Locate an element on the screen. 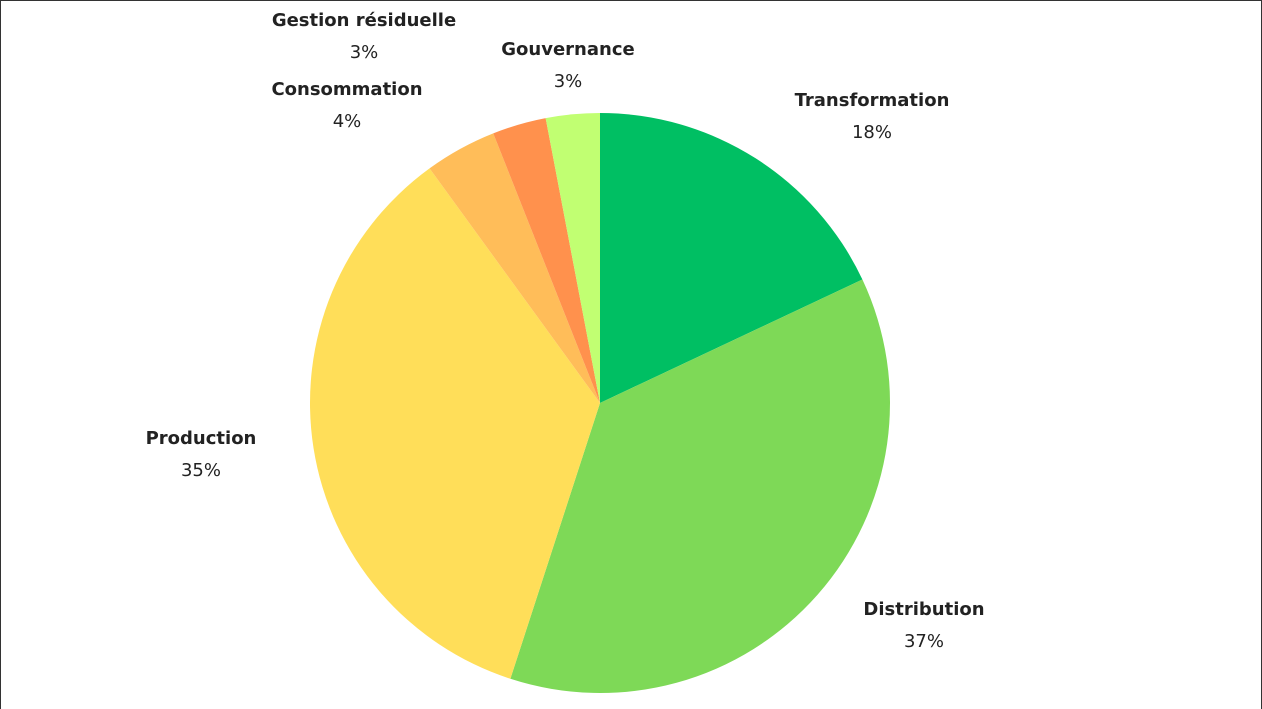  slice-label: Consommation is located at coordinates (346, 89).